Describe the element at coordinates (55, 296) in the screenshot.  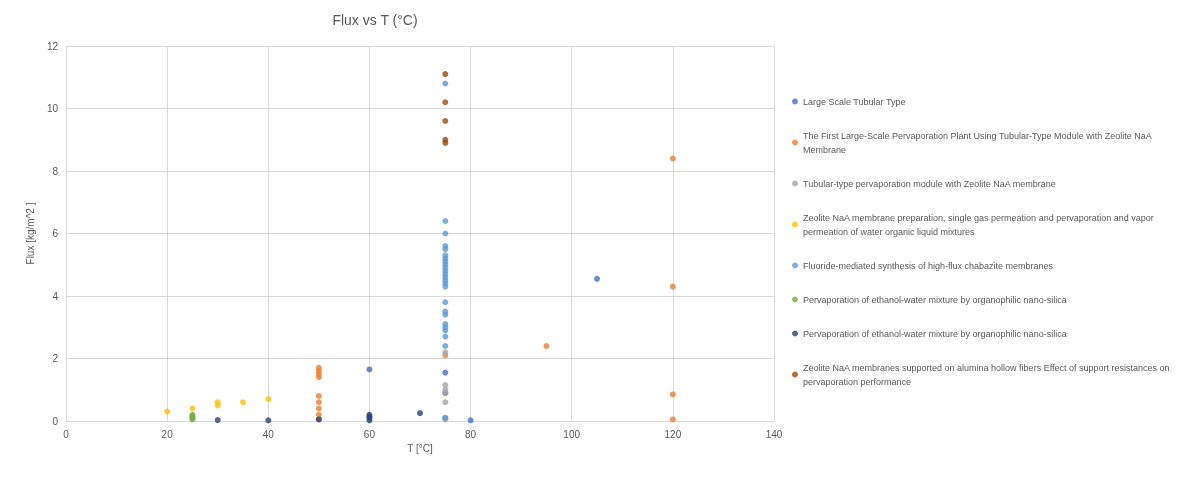
I see `y-tick-label: 4` at that location.